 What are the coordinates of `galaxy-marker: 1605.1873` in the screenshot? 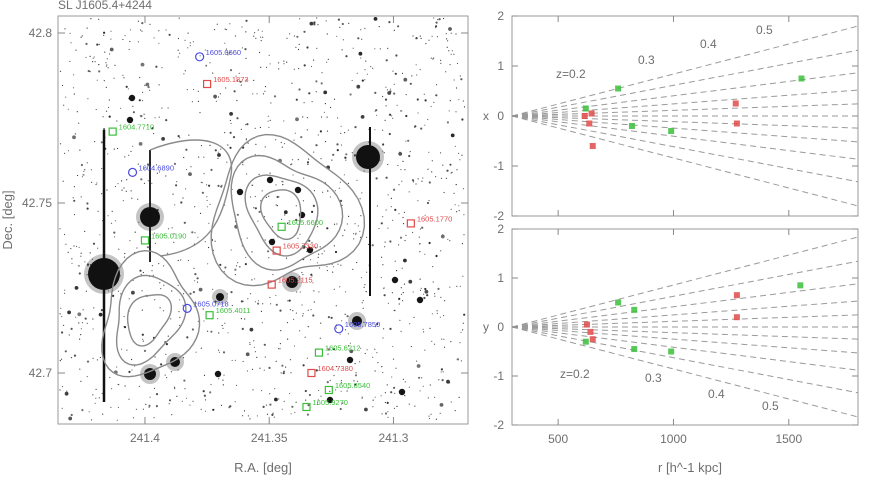 It's located at (225, 82).